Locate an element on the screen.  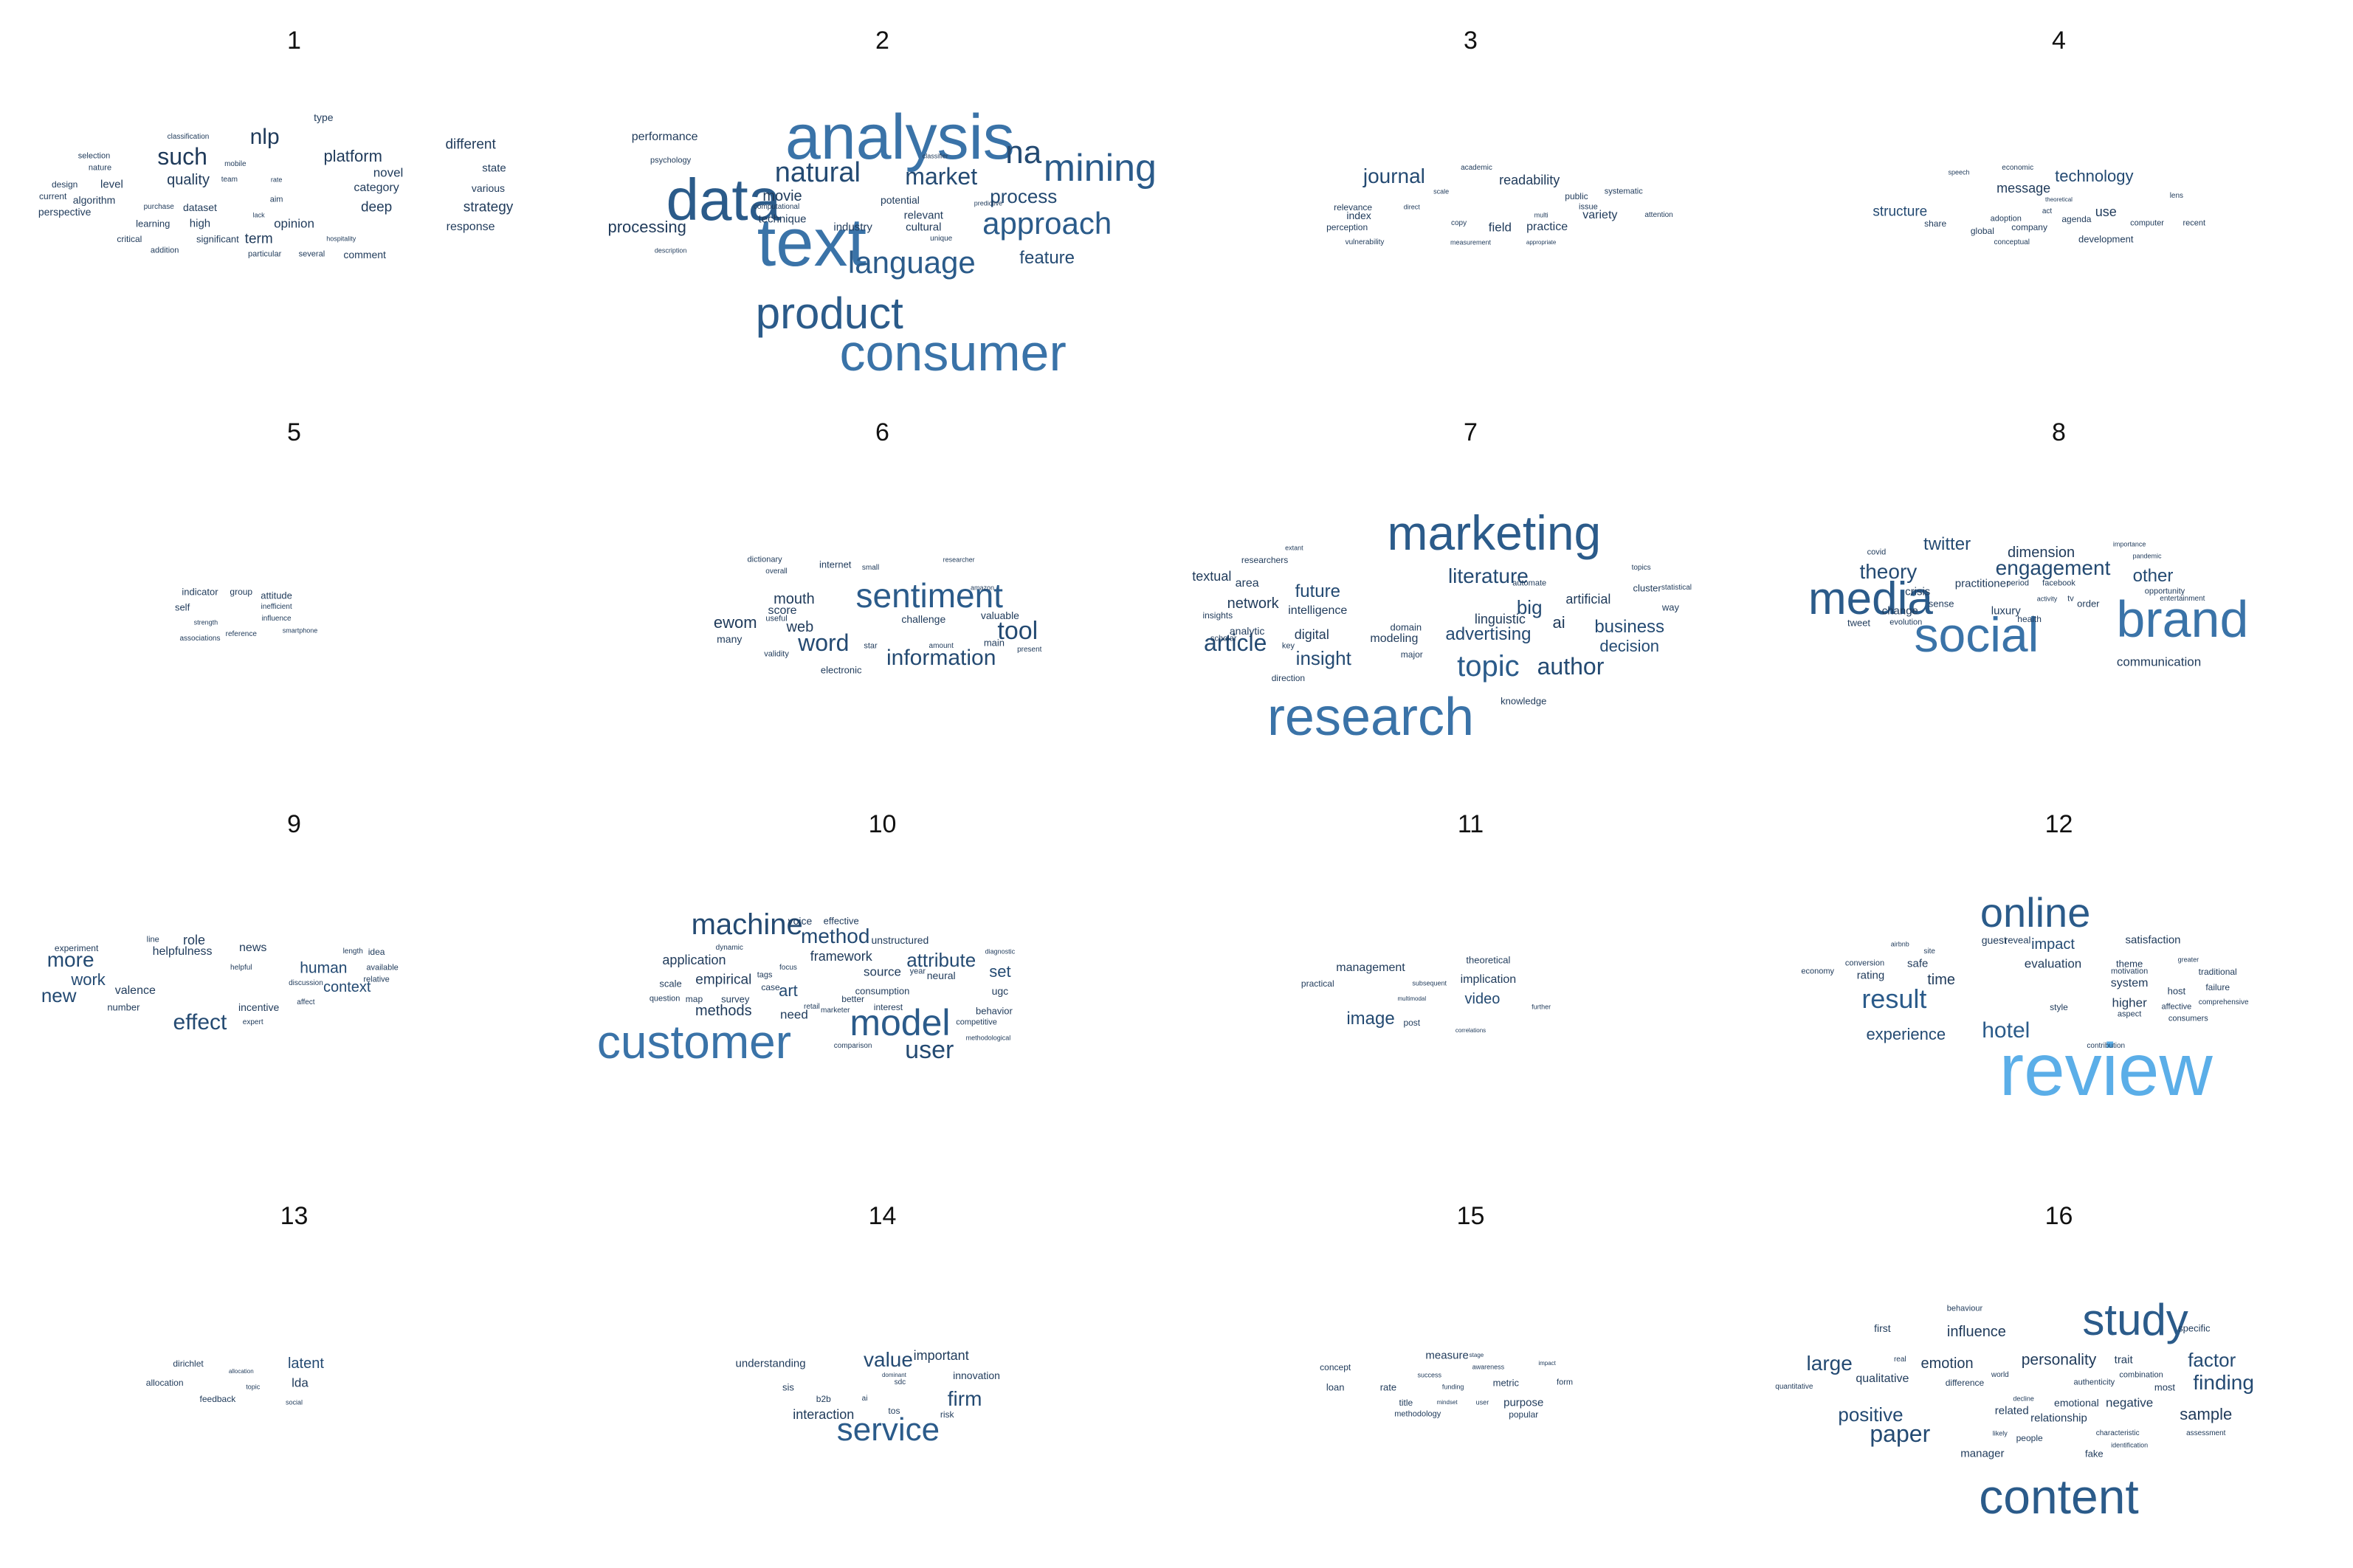
cloud-word: tv is located at coordinates (2070, 599).